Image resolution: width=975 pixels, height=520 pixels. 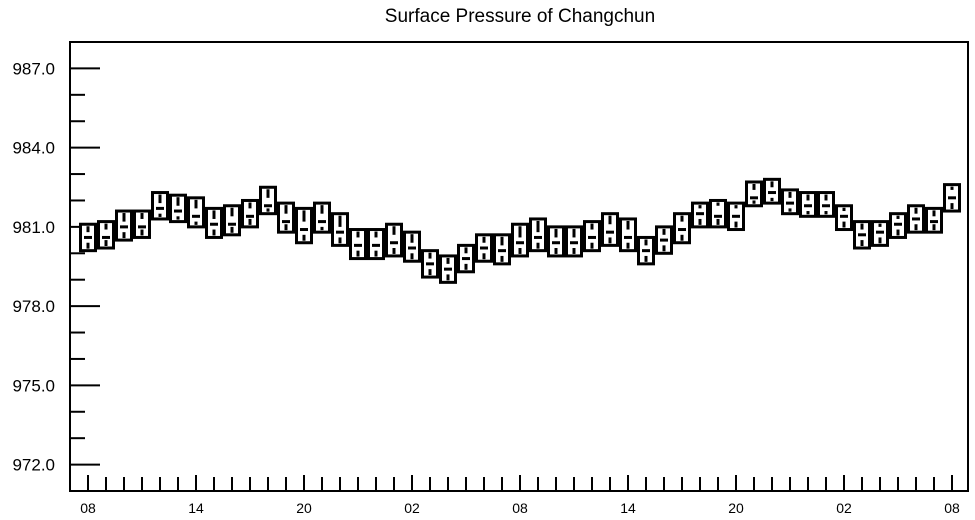 I want to click on chart-title: Surface Pressure of Changchun, so click(x=520, y=16).